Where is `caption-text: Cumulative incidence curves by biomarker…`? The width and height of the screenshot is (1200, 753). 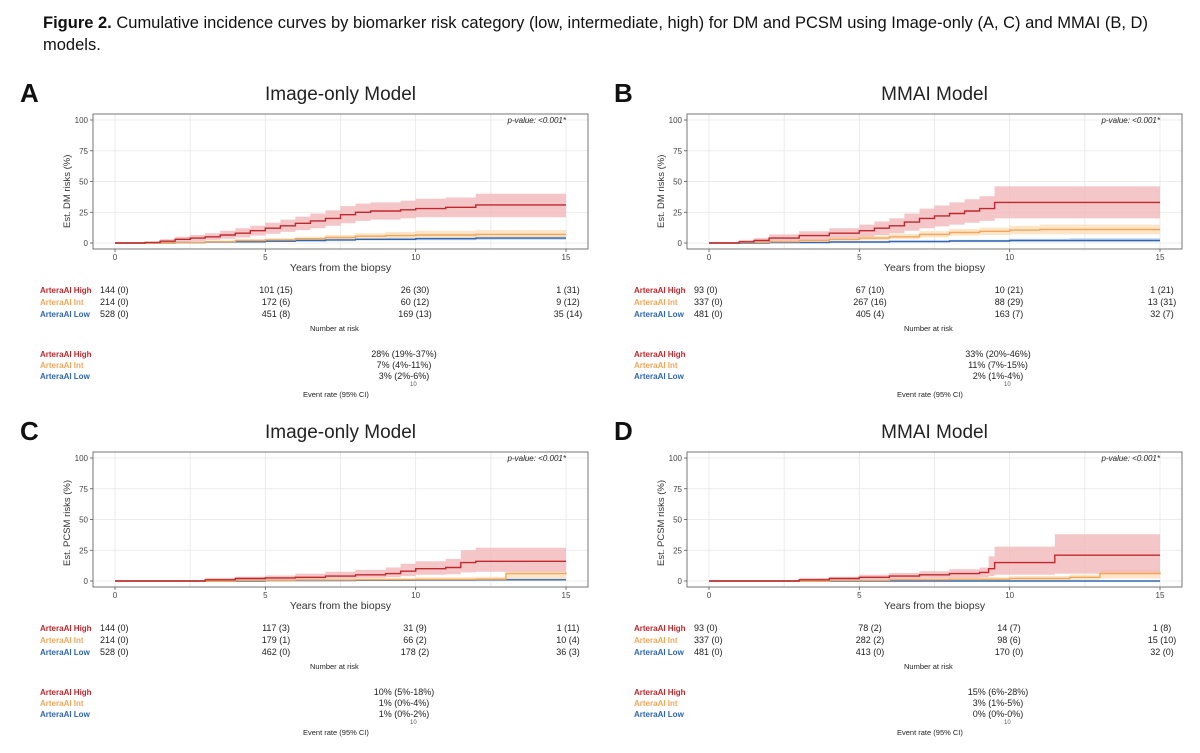
caption-text: Cumulative incidence curves by biomarker… is located at coordinates (595, 34).